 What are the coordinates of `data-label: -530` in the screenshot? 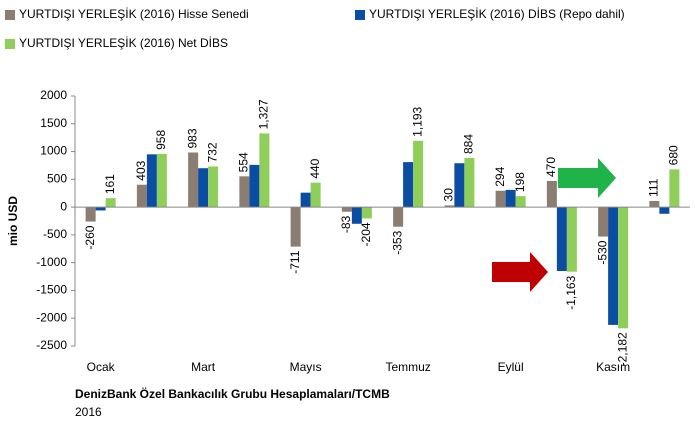 It's located at (602, 252).